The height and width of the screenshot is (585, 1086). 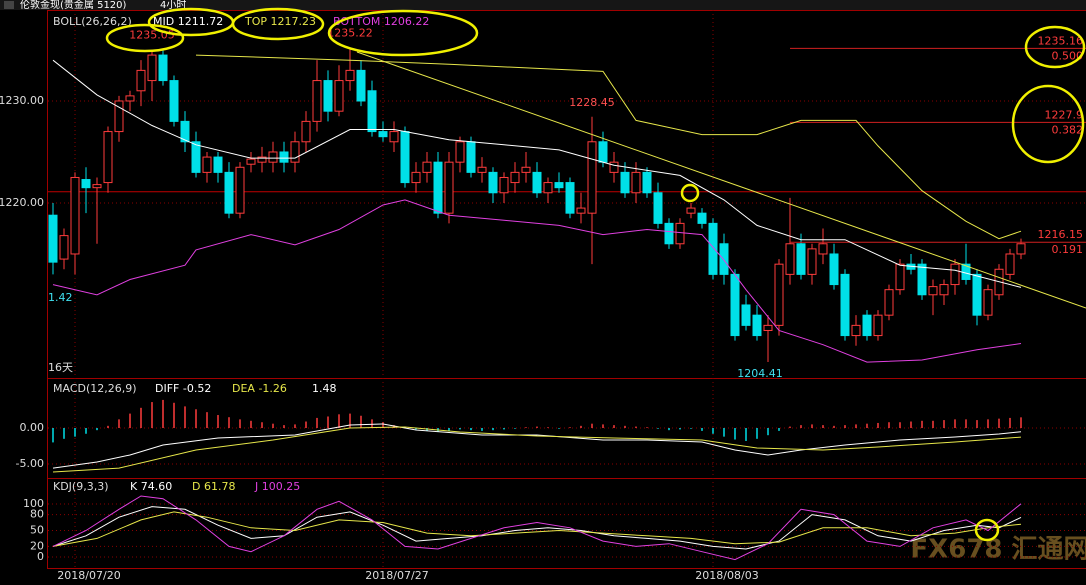 I want to click on fib-level-ratio: 0.191, so click(x=1068, y=249).